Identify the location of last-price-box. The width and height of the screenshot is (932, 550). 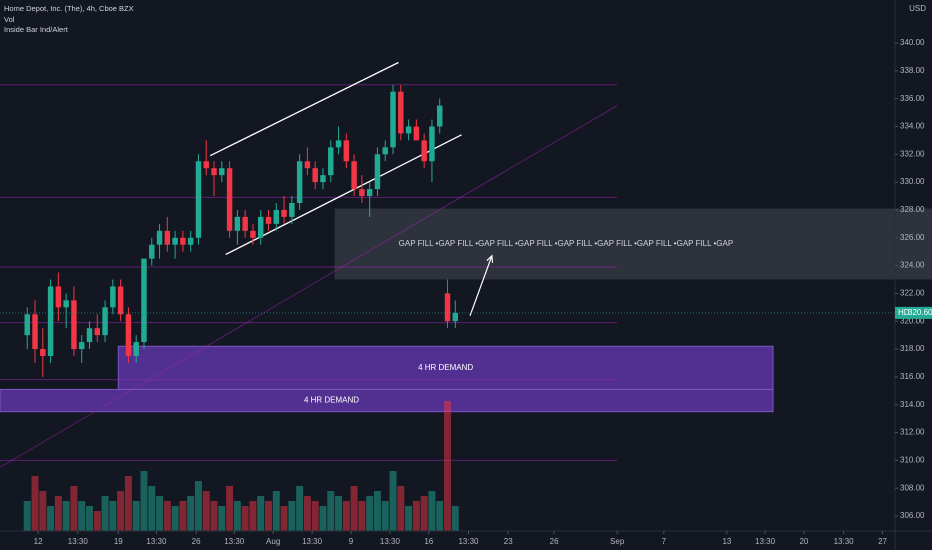
(913, 312).